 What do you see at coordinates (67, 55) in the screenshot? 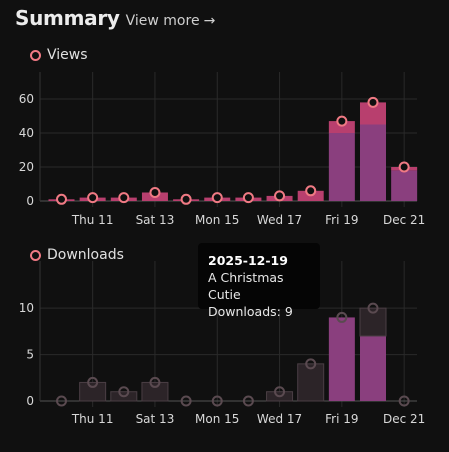
I see `views-legend-label: Views` at bounding box center [67, 55].